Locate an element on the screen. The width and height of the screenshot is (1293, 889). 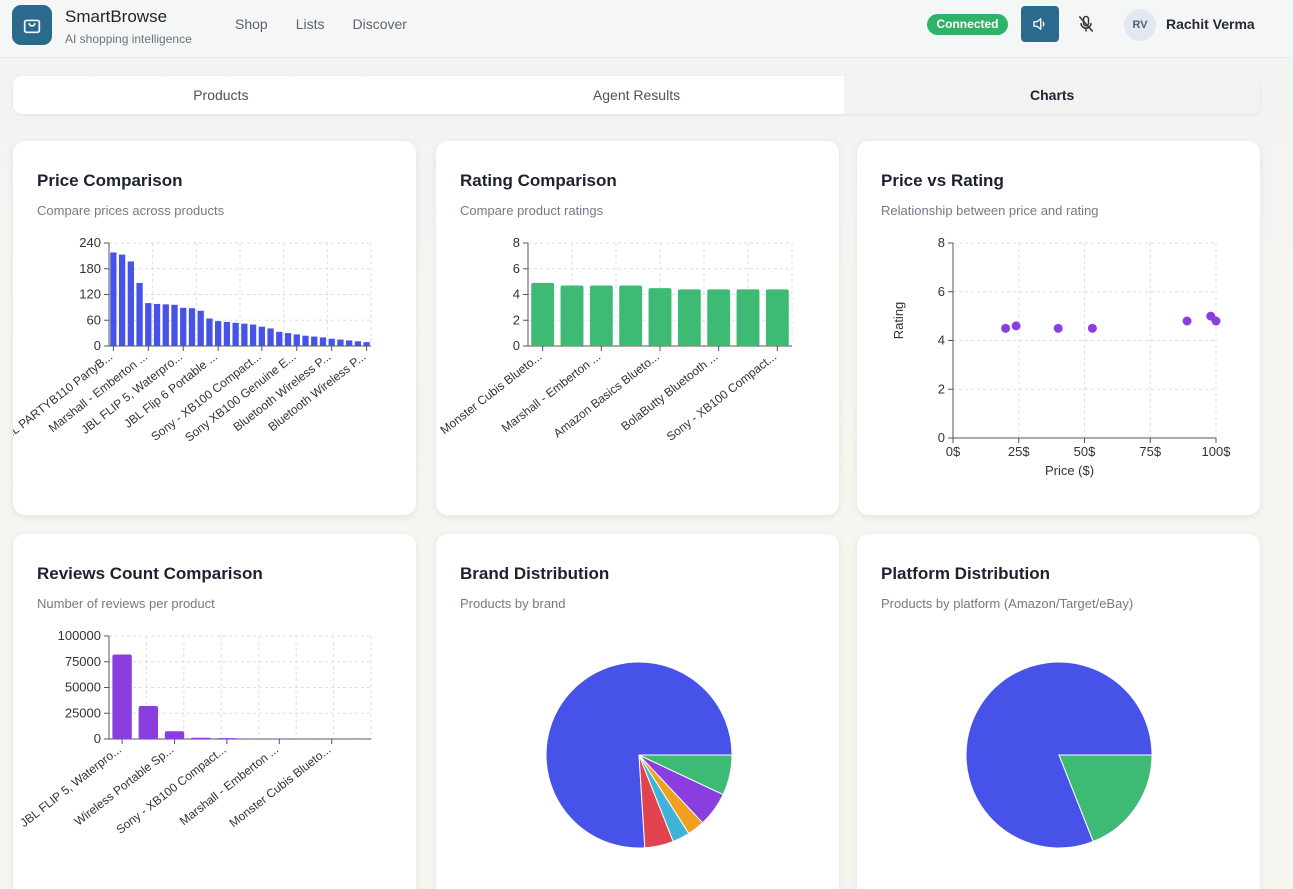
x-tick-label: 25$ is located at coordinates (1019, 451).